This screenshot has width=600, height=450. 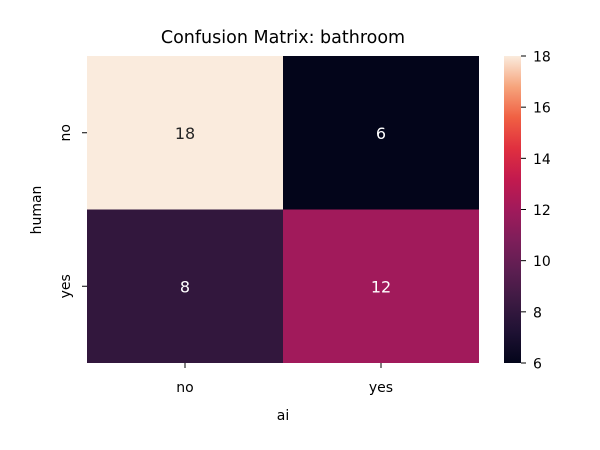 What do you see at coordinates (284, 379) in the screenshot?
I see `x-axis: no yes` at bounding box center [284, 379].